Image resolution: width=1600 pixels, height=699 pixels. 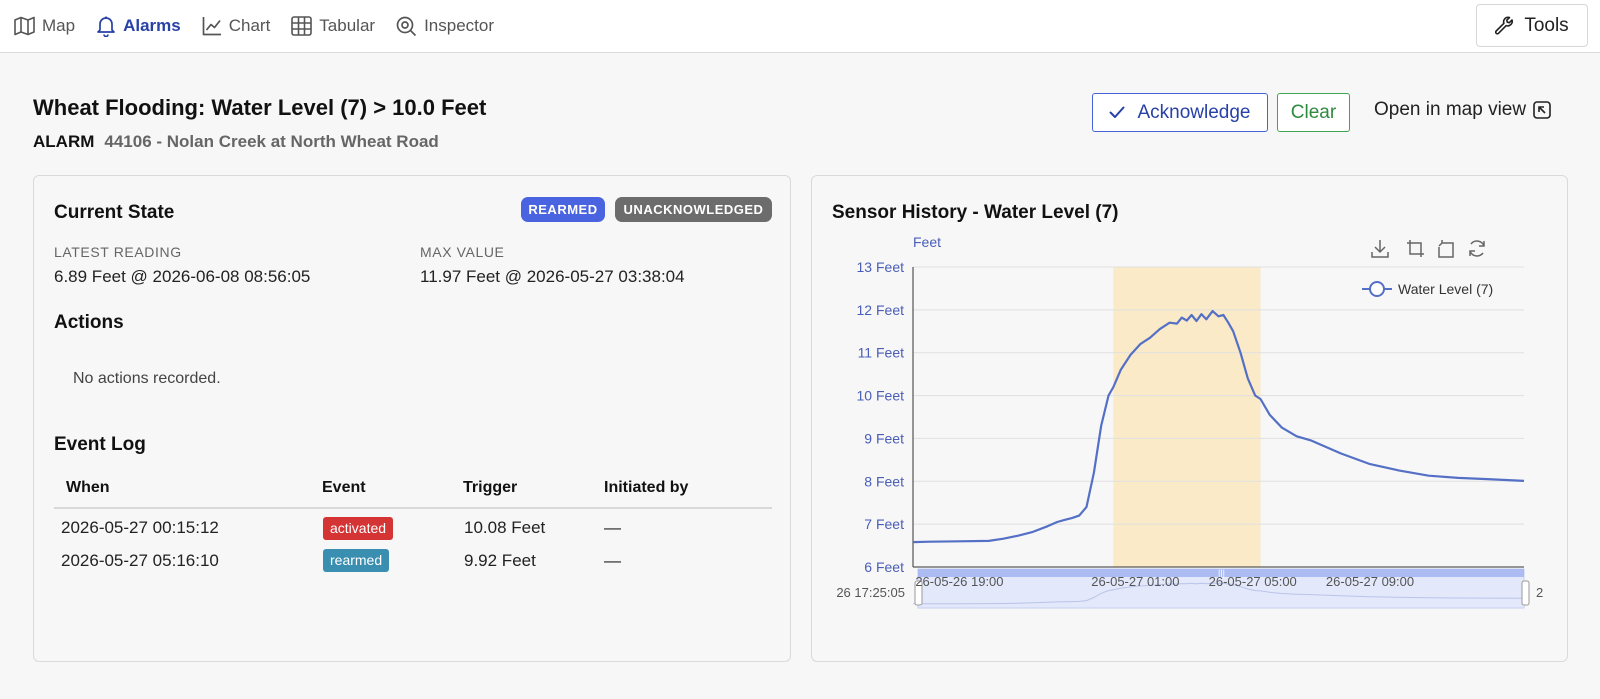 I want to click on series-line-water-level, so click(x=1218, y=427).